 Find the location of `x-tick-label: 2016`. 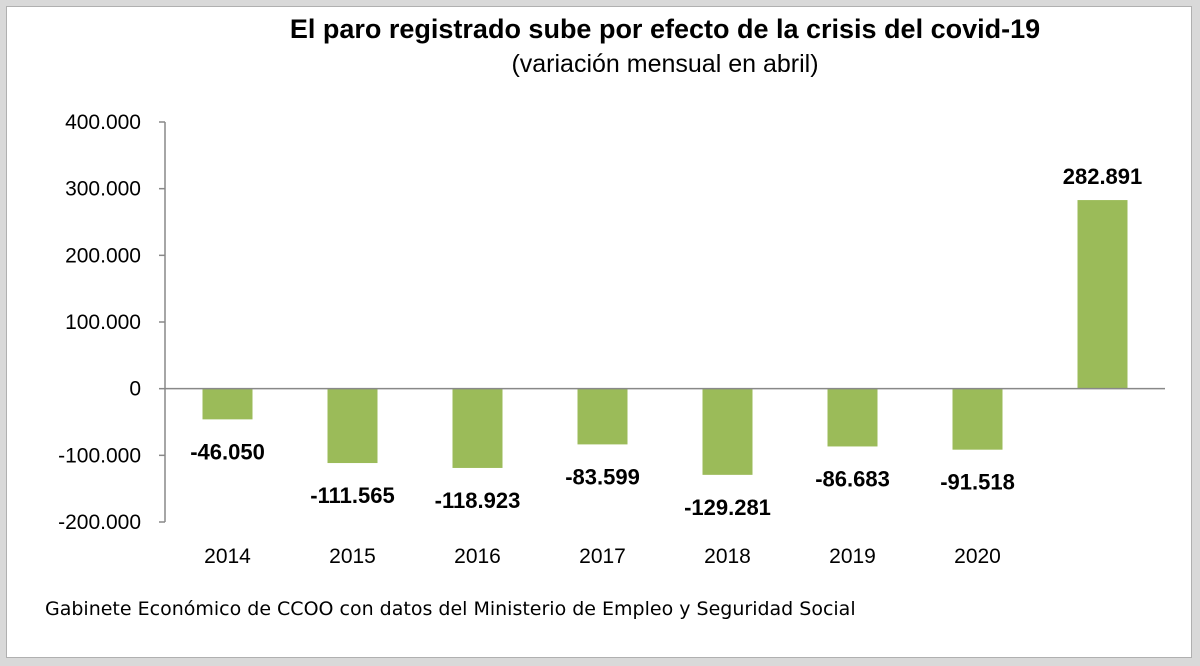

x-tick-label: 2016 is located at coordinates (477, 556).